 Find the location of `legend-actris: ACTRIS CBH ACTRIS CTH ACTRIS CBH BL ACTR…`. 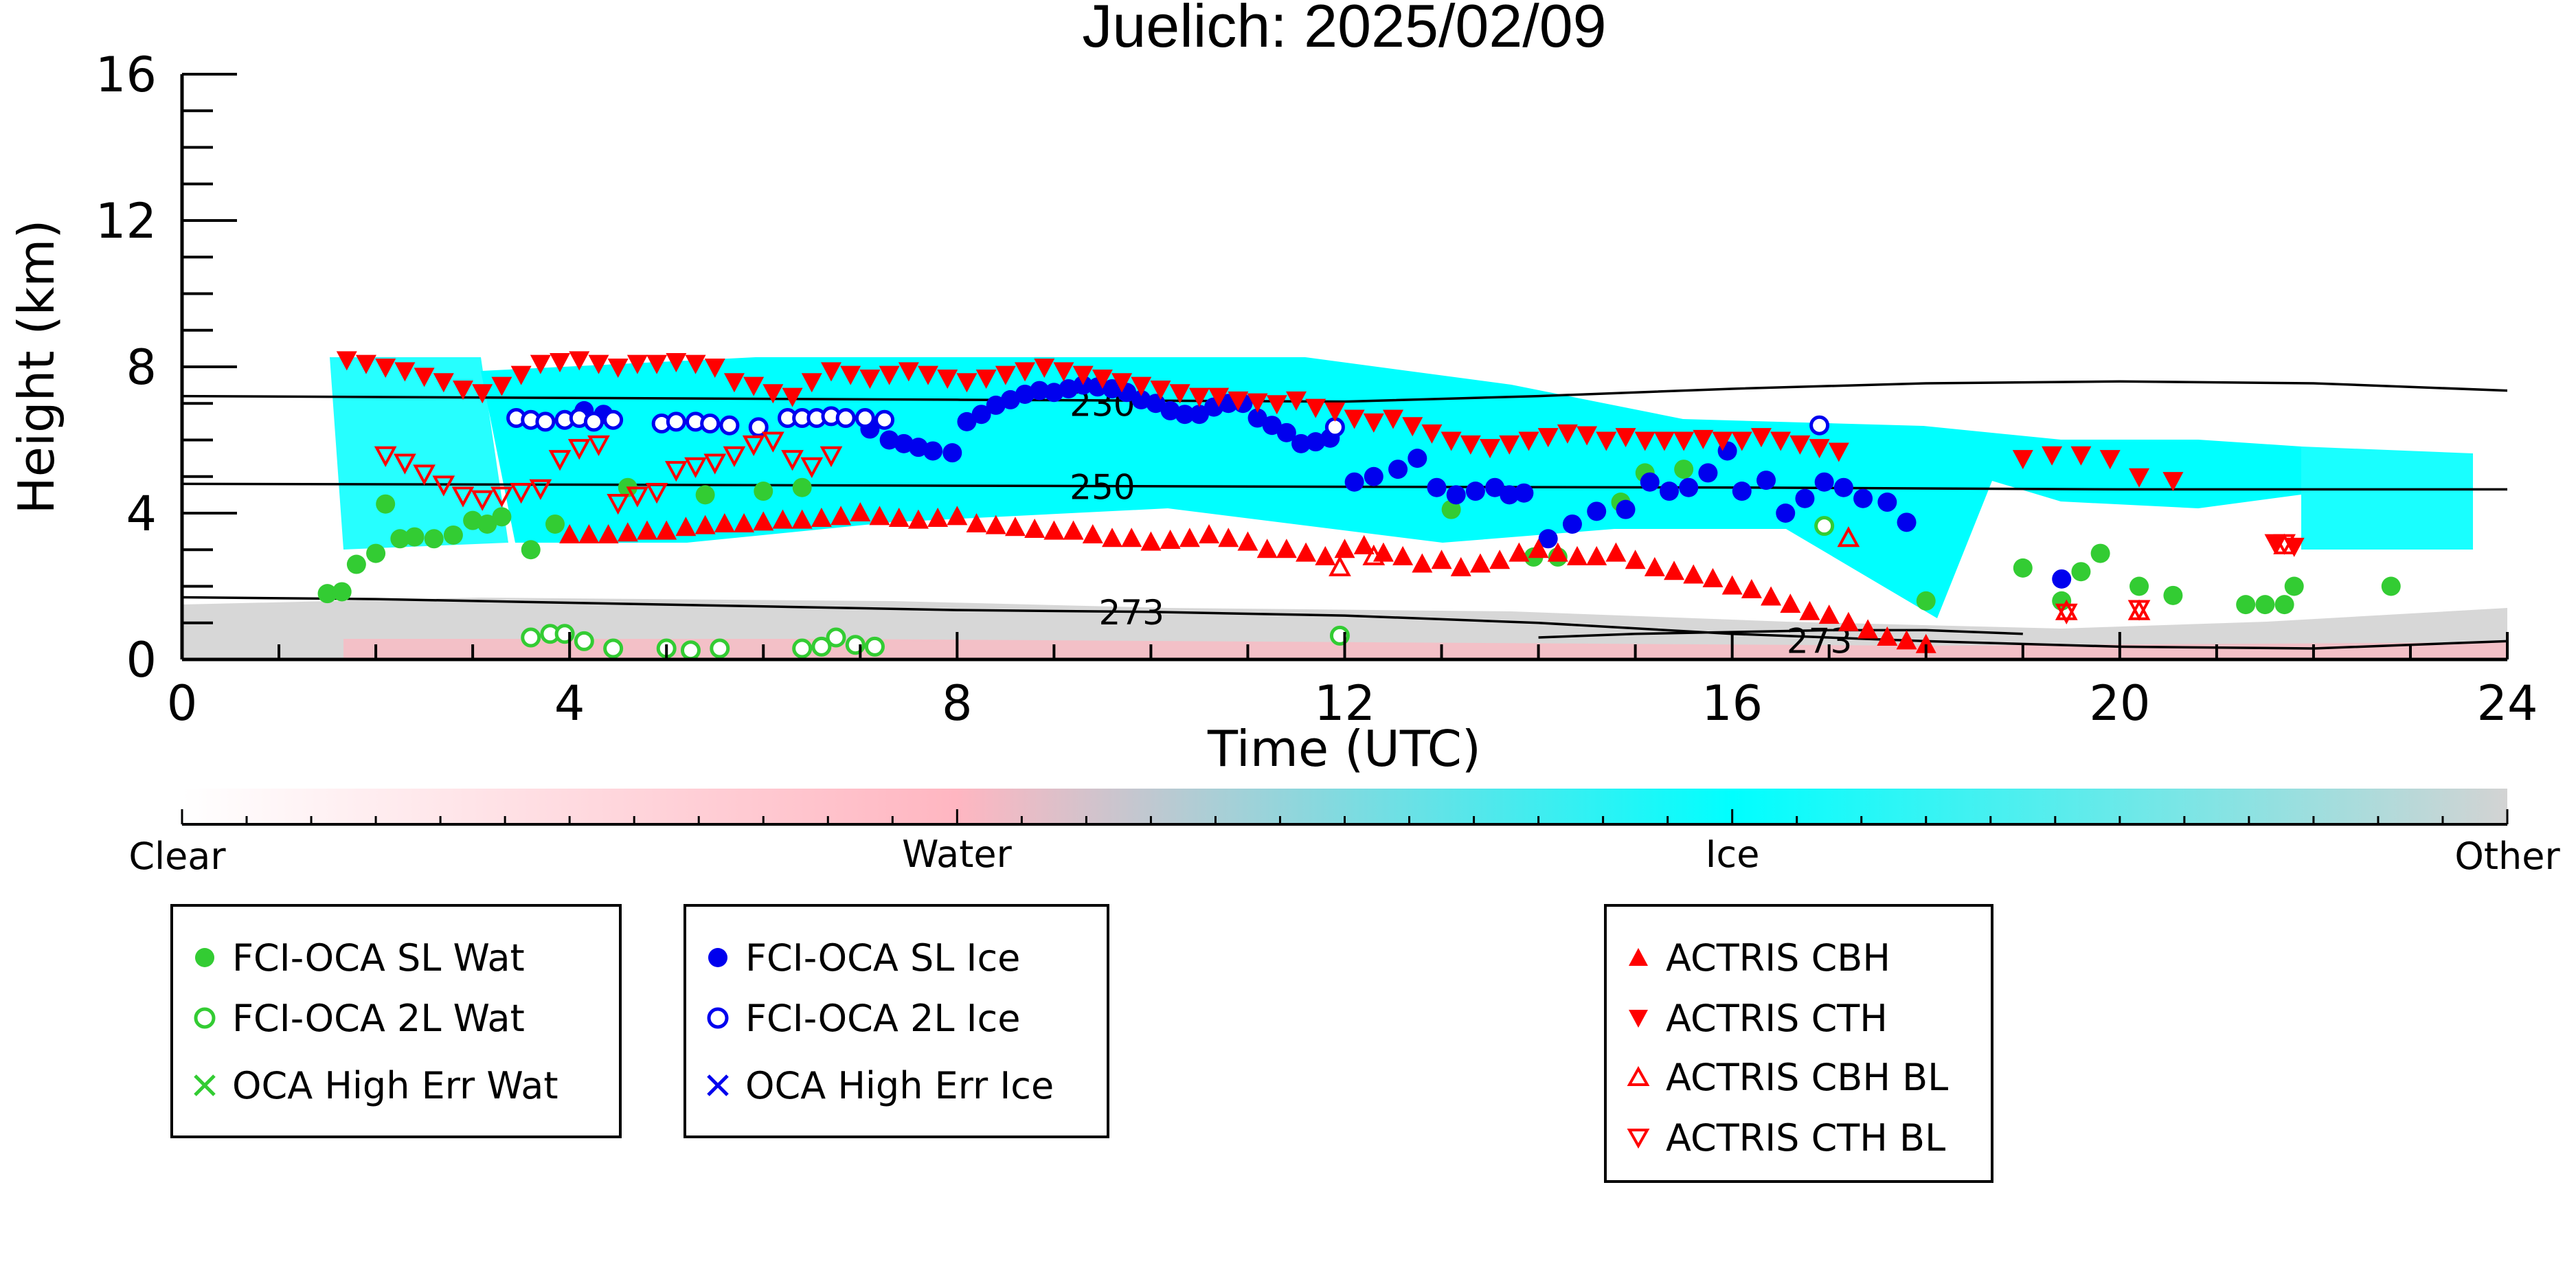

legend-actris: ACTRIS CBH ACTRIS CTH ACTRIS CBH BL ACTR… is located at coordinates (1798, 1043).